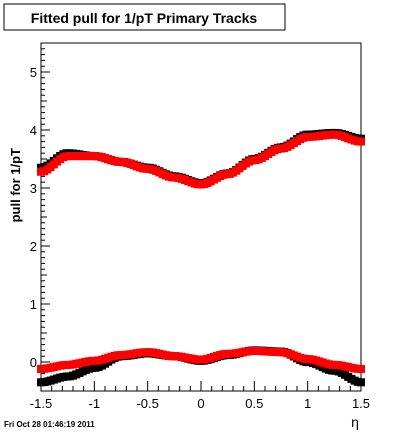 This screenshot has width=400, height=438. Describe the element at coordinates (33, 304) in the screenshot. I see `y-tick-label: 1` at that location.